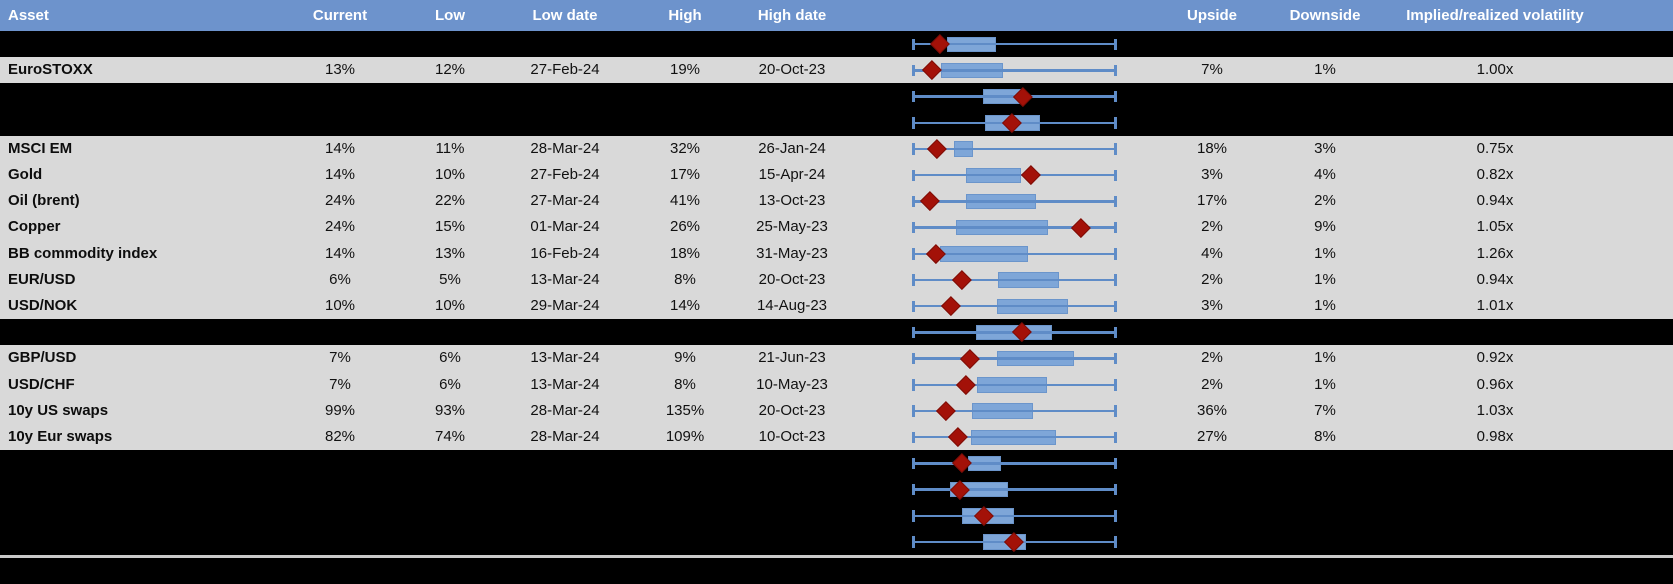  What do you see at coordinates (340, 15) in the screenshot?
I see `column-header-current: Current` at bounding box center [340, 15].